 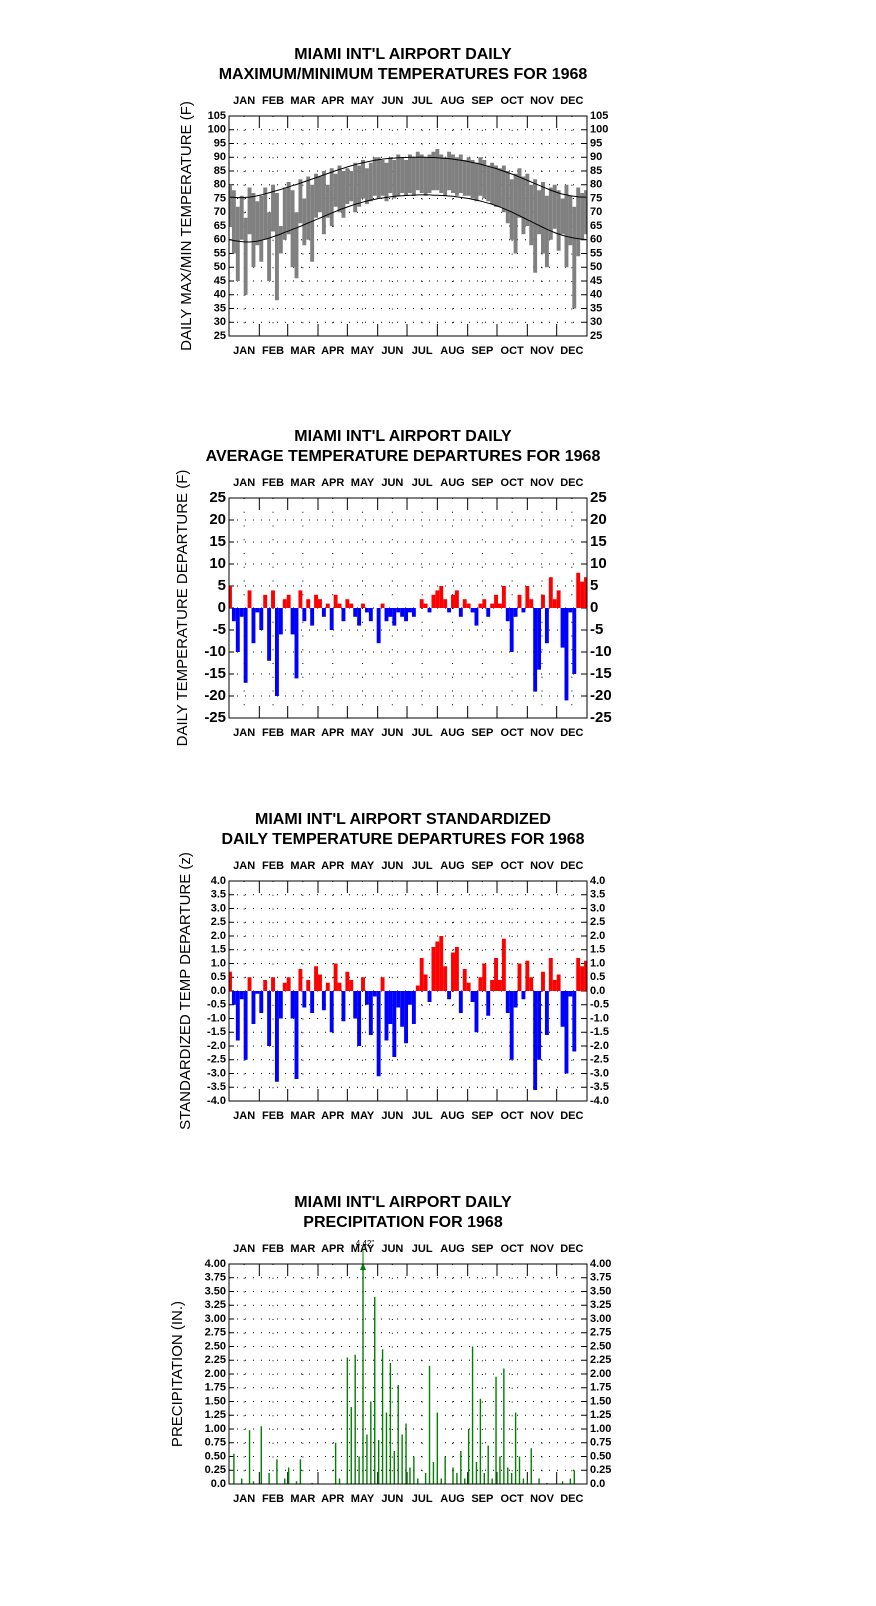 What do you see at coordinates (185, 991) in the screenshot?
I see `y-axis-label: STANDARDIZED TEMP DEPARTURE (z)` at bounding box center [185, 991].